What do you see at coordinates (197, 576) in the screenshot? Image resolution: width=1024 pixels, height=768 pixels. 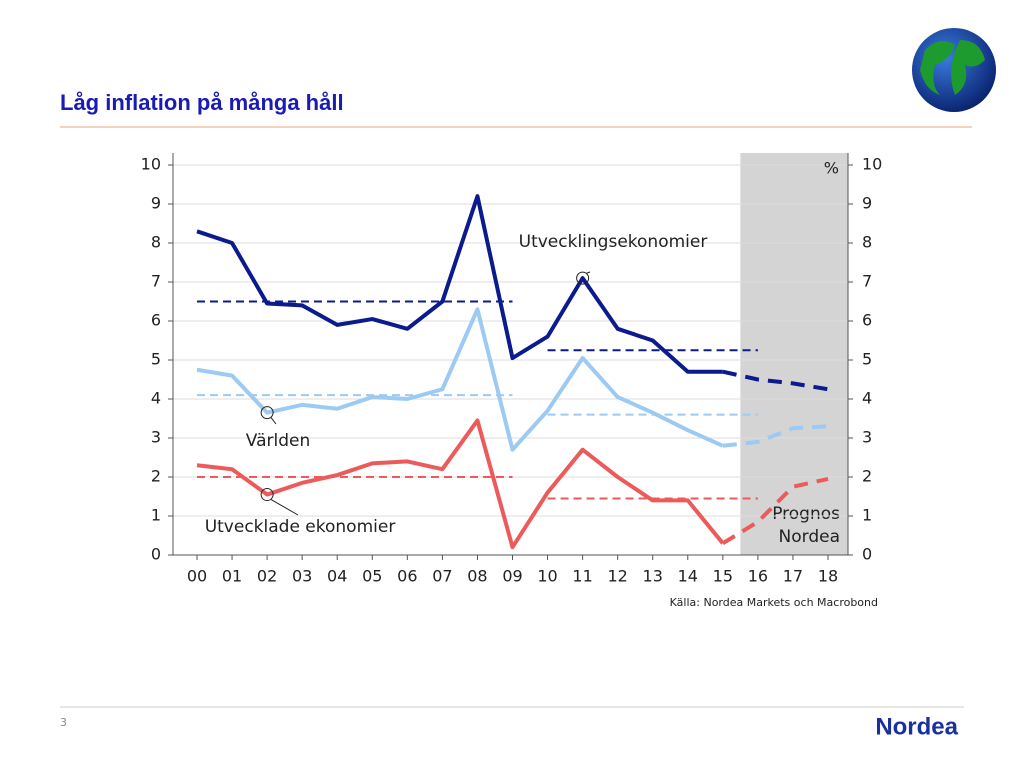 I see `x-tick-label: 00` at bounding box center [197, 576].